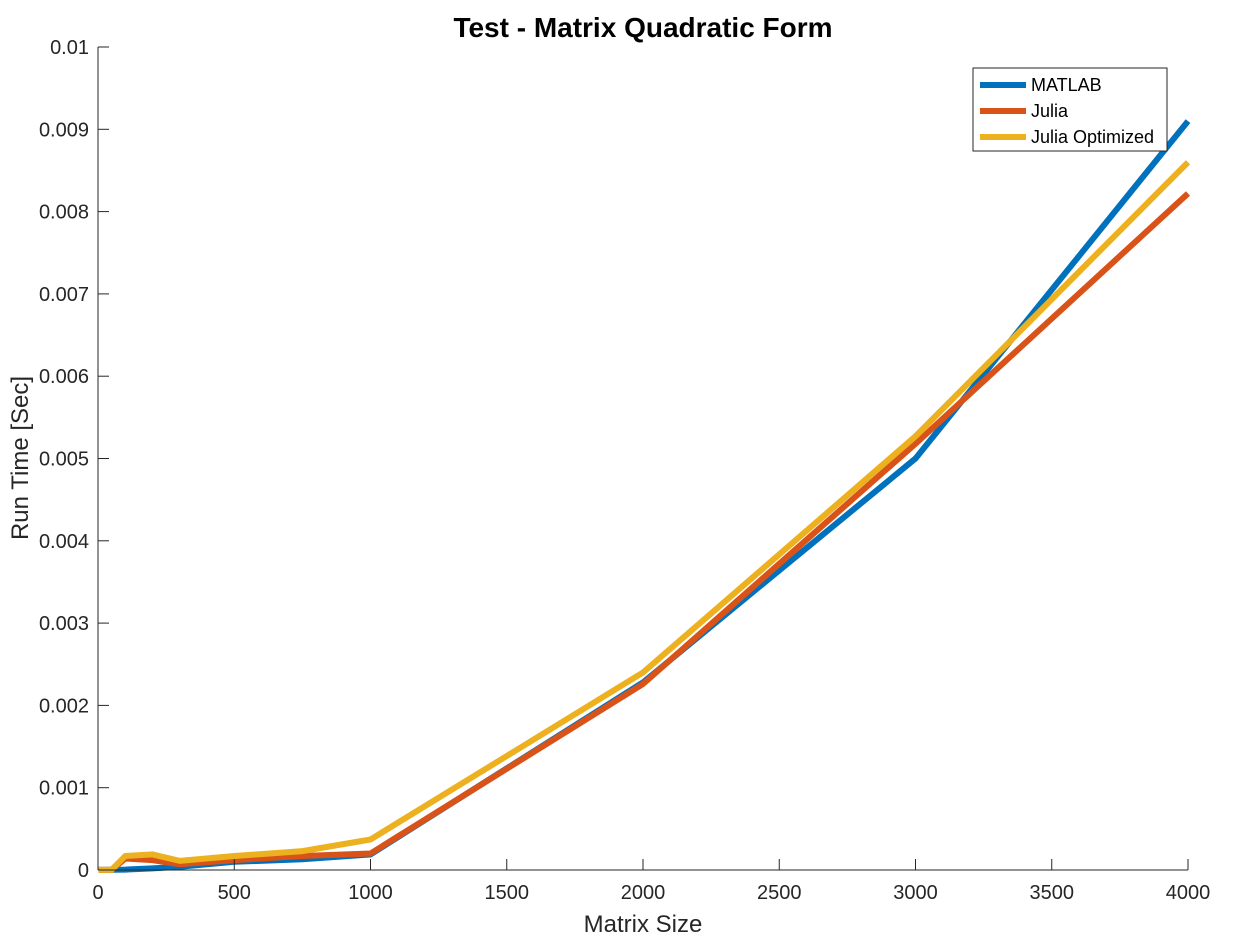  What do you see at coordinates (643, 893) in the screenshot?
I see `x-tick-label: 2000` at bounding box center [643, 893].